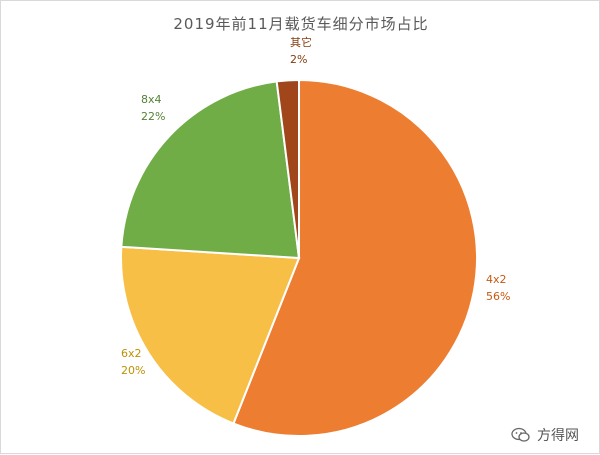 The height and width of the screenshot is (455, 600). What do you see at coordinates (521, 435) in the screenshot?
I see `wechat-icon` at bounding box center [521, 435].